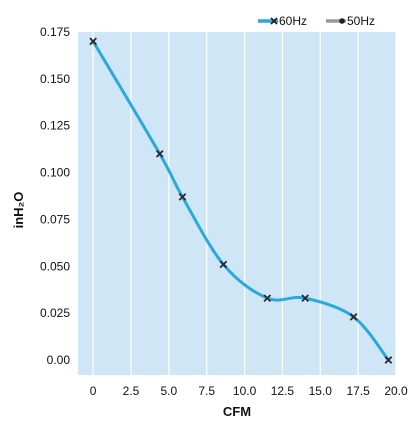 This screenshot has height=439, width=415. I want to click on y-tick-label: 0.075, so click(55, 219).